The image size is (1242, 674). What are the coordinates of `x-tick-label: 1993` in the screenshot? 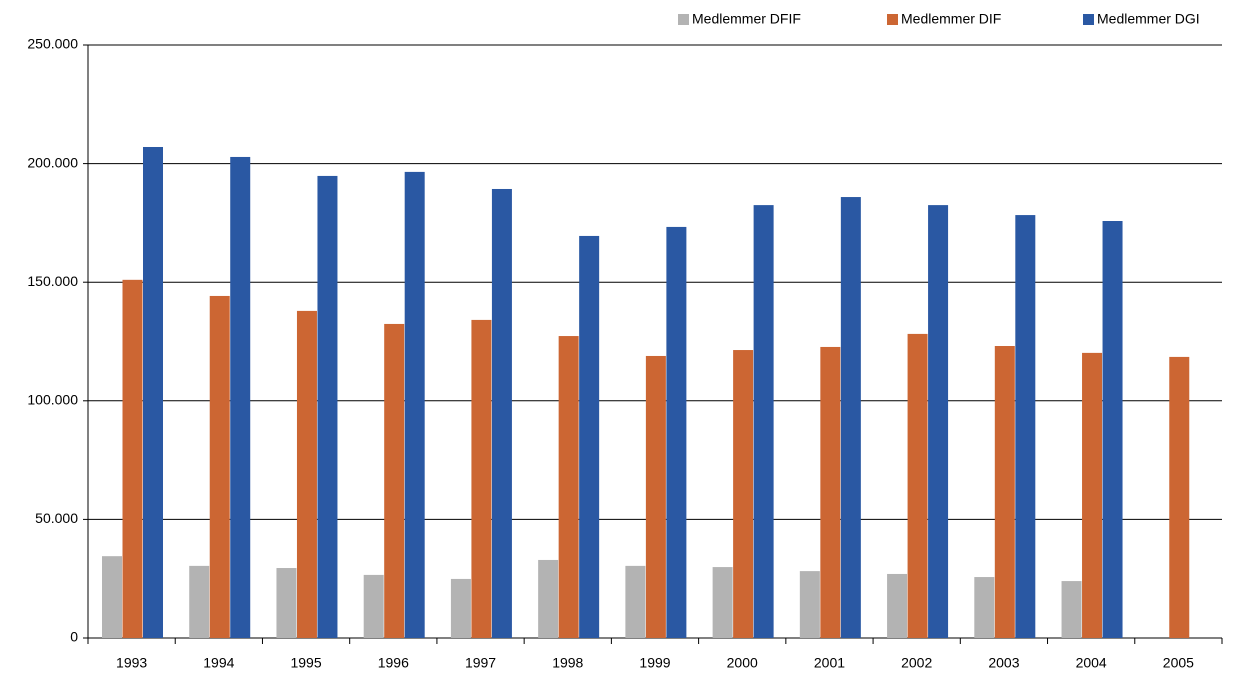 It's located at (131, 663).